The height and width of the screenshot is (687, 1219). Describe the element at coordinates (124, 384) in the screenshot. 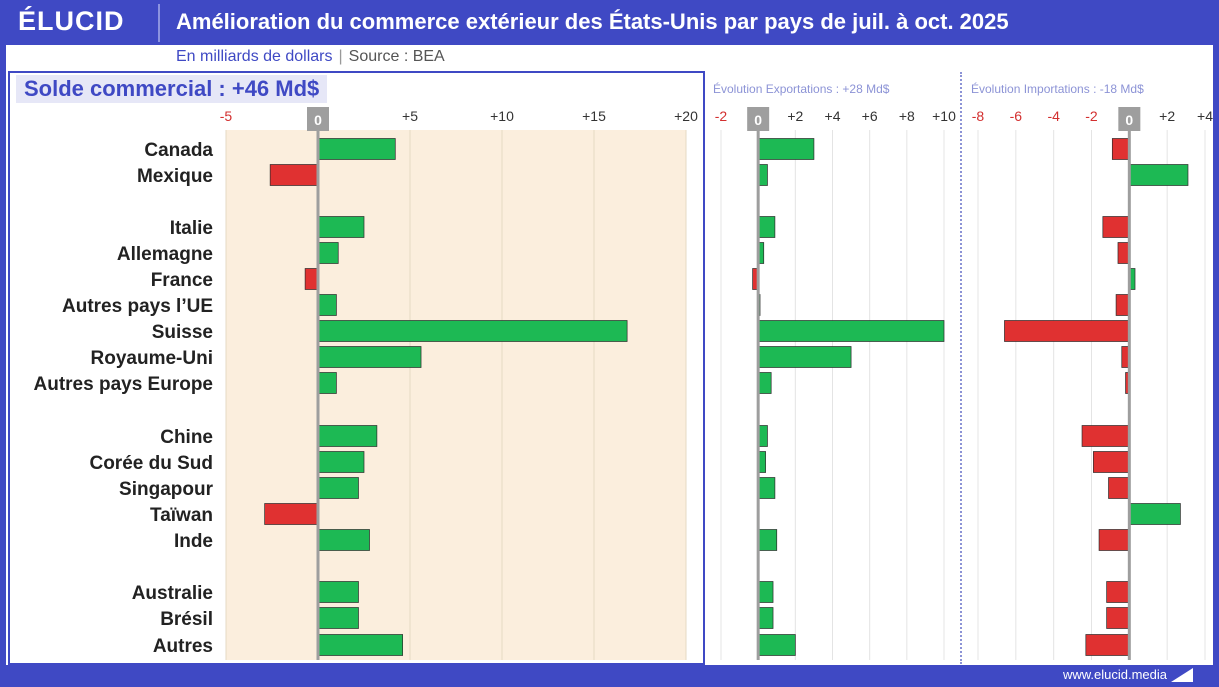

I see `category-label: Autres pays Europe` at that location.